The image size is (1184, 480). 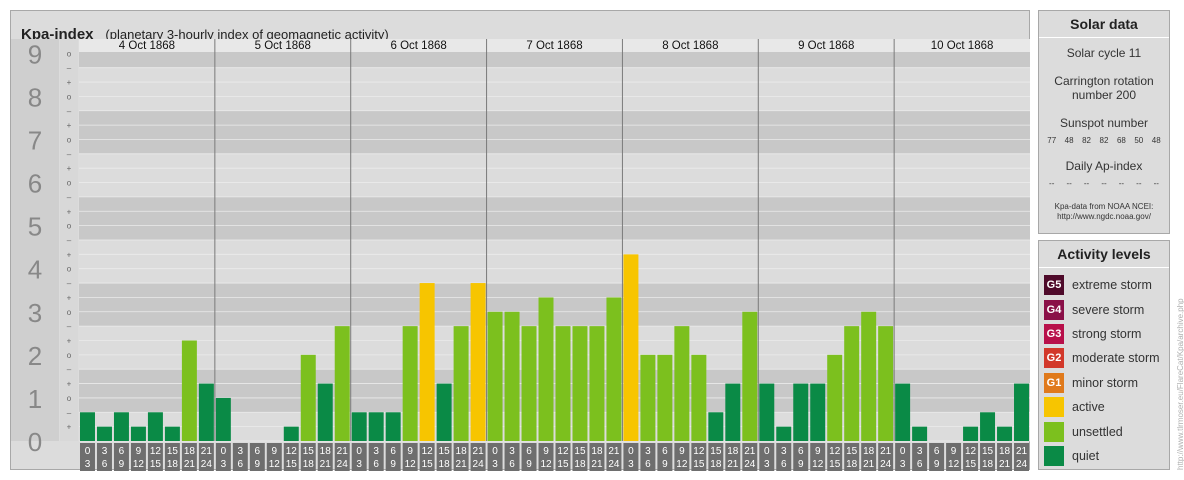 I want to click on activity-level-swatch, so click(x=1054, y=431).